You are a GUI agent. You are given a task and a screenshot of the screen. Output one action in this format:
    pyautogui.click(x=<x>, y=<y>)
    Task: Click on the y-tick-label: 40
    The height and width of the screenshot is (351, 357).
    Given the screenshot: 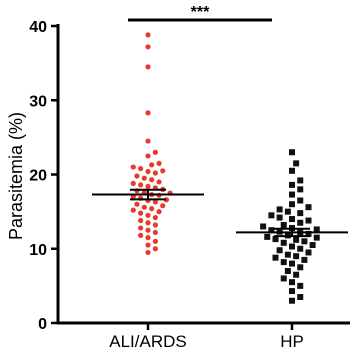 What is the action you would take?
    pyautogui.click(x=38, y=27)
    